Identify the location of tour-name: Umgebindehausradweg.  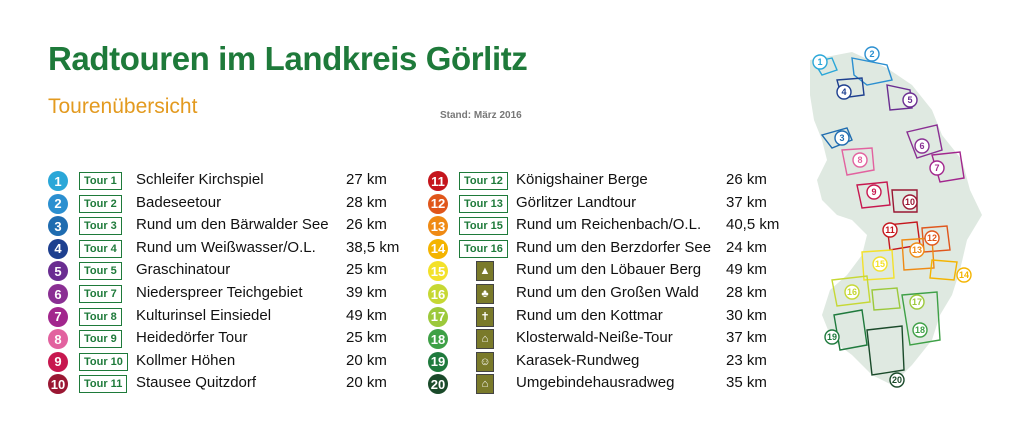
(595, 383).